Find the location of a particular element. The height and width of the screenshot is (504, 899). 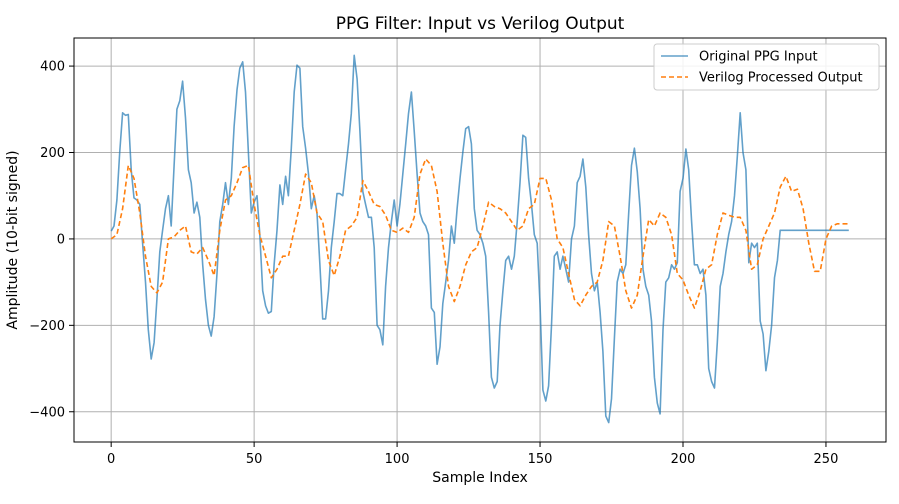

legend-box is located at coordinates (766, 67).